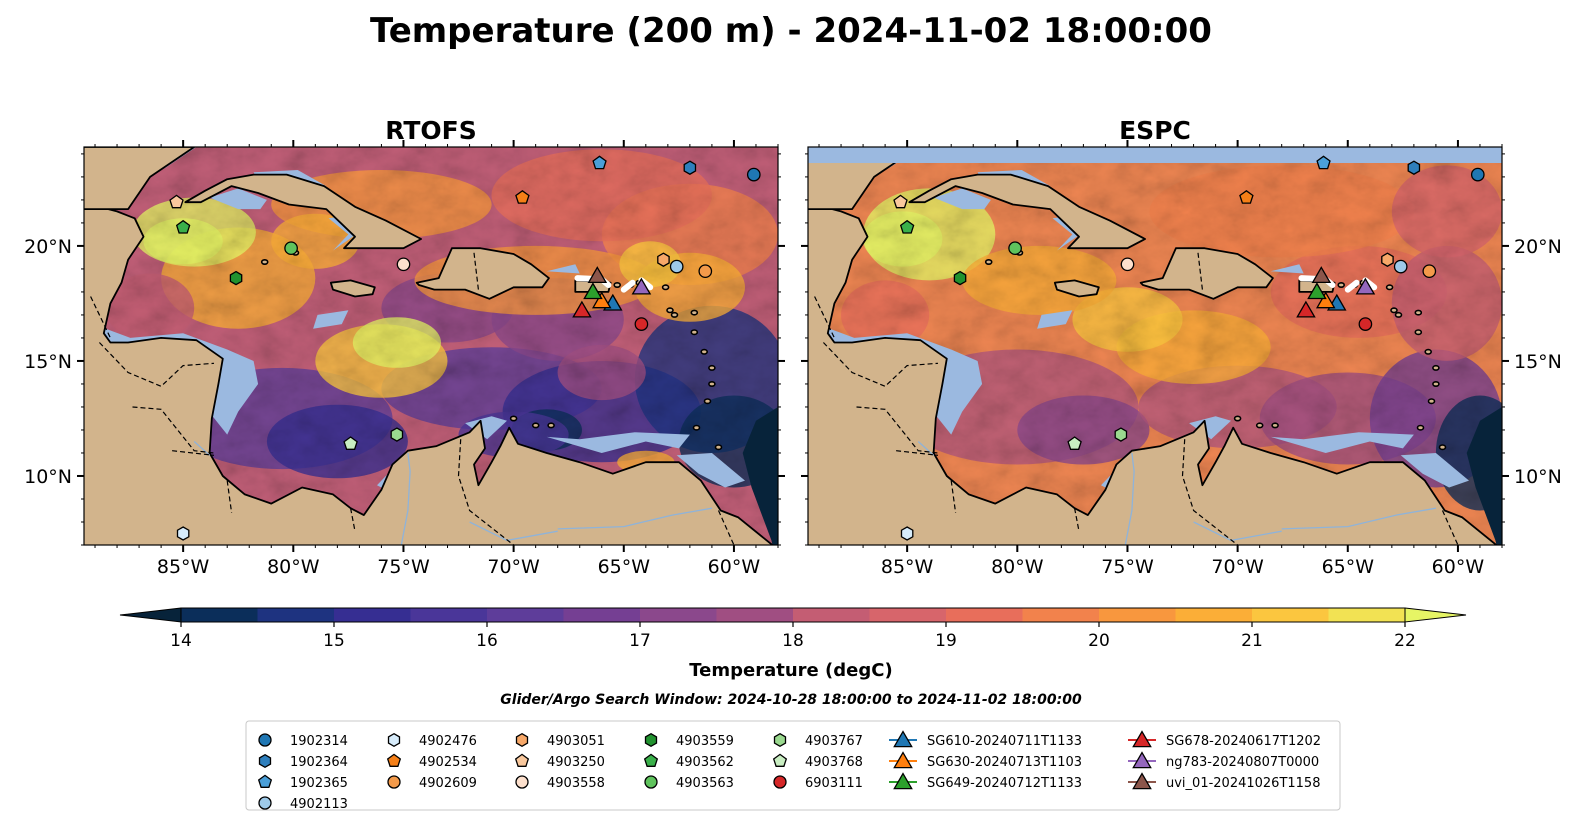 This screenshot has height=827, width=1582. What do you see at coordinates (1243, 741) in the screenshot?
I see `legend-label: SG678-20240617T1202` at bounding box center [1243, 741].